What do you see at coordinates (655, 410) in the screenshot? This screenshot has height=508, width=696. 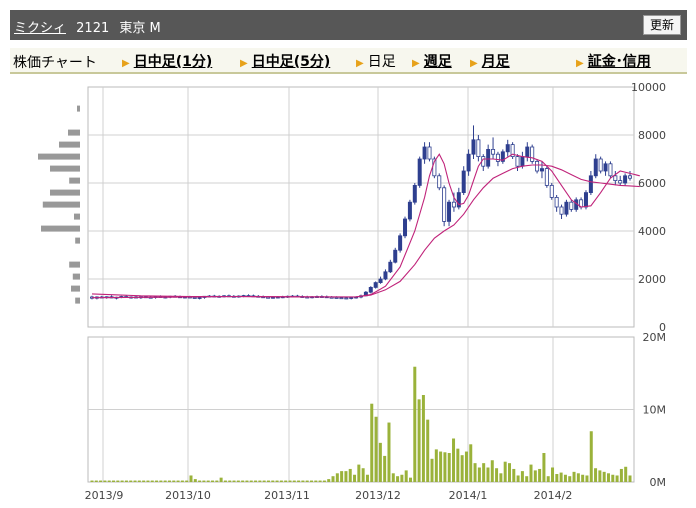 I see `volume-tick-label: 10M` at bounding box center [655, 410].